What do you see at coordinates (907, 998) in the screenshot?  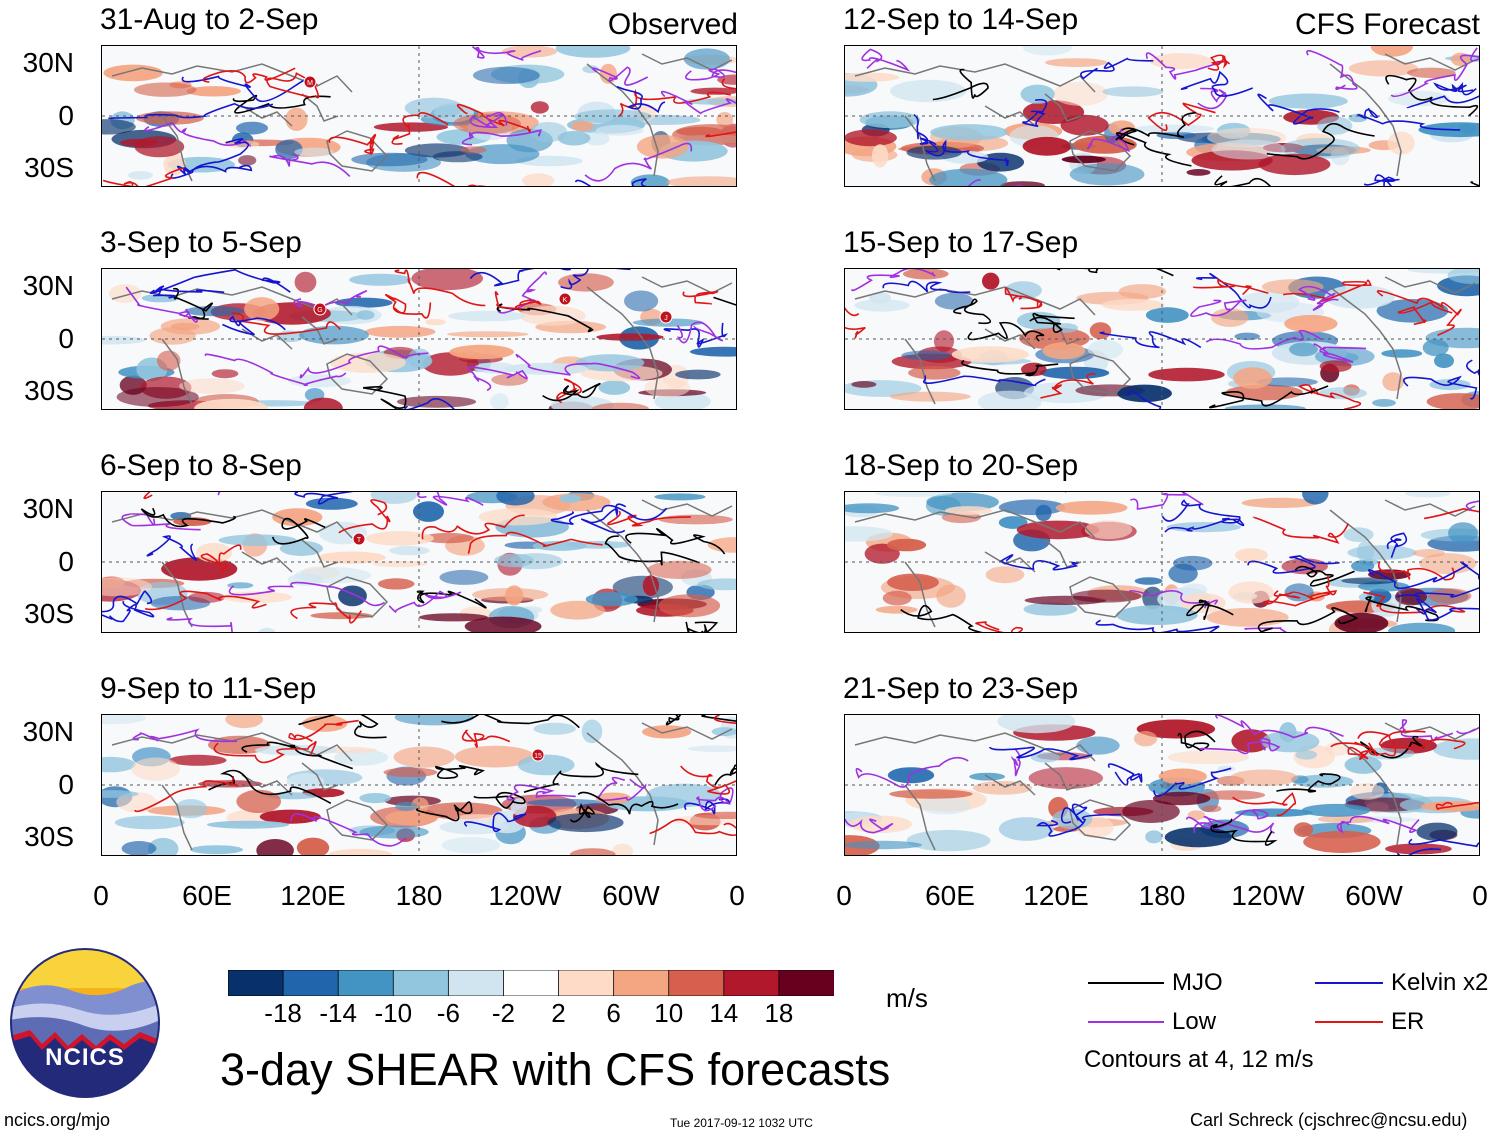 I see `units-label: m/s` at bounding box center [907, 998].